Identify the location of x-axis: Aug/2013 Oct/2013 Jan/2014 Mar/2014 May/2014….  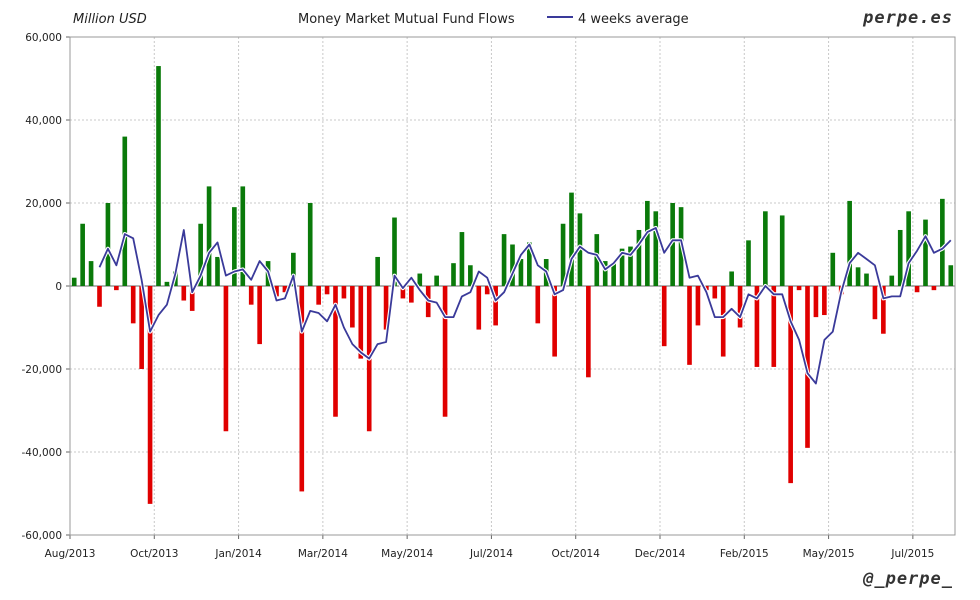
(489, 547).